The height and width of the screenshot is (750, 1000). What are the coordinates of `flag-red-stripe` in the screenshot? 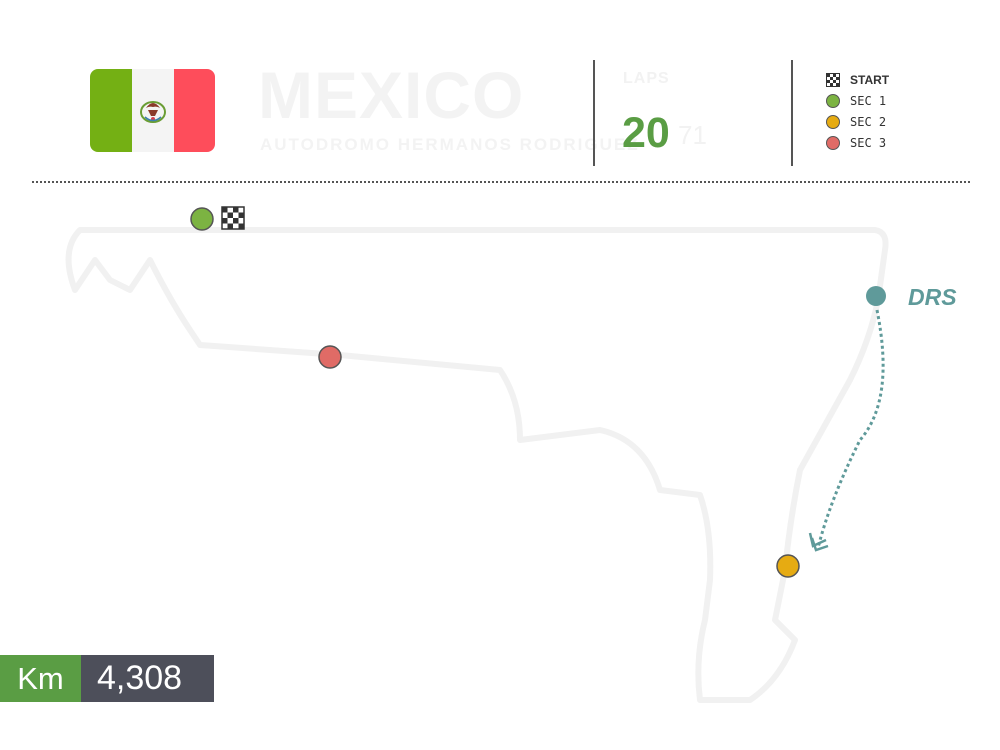 It's located at (194, 110).